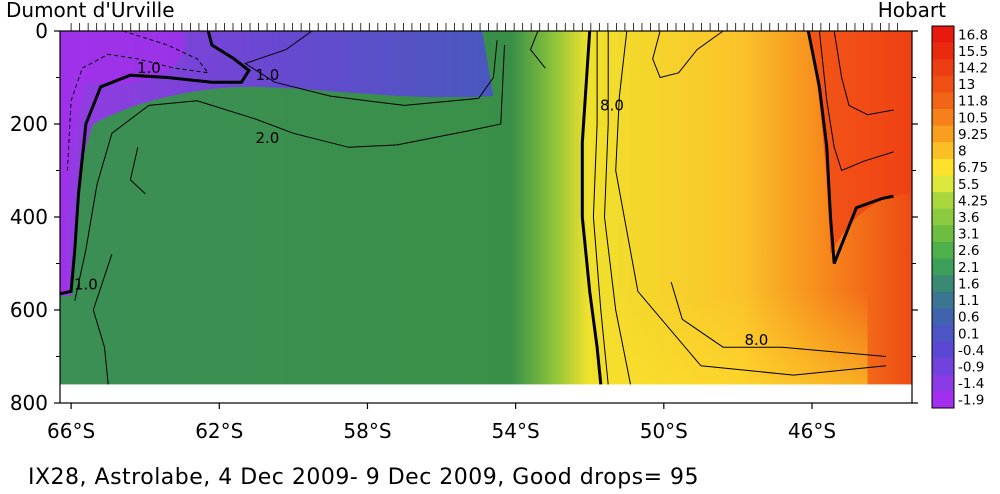 The height and width of the screenshot is (494, 1000). I want to click on y-tick-label: 800, so click(29, 403).